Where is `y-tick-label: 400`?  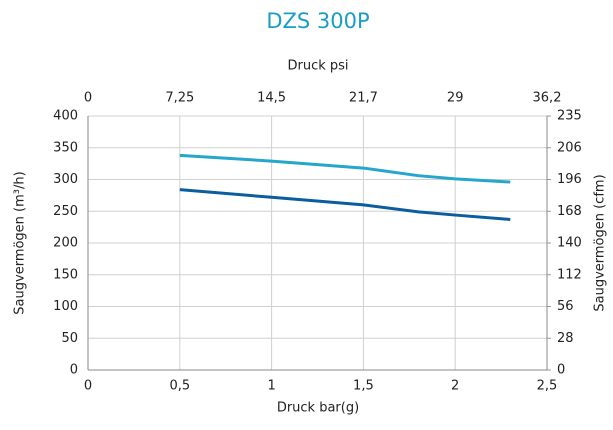
y-tick-label: 400 is located at coordinates (65, 116).